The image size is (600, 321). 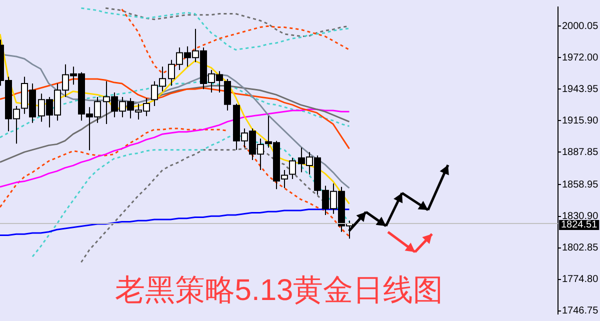 I want to click on y-tick-label: 1887.85, so click(x=580, y=152).